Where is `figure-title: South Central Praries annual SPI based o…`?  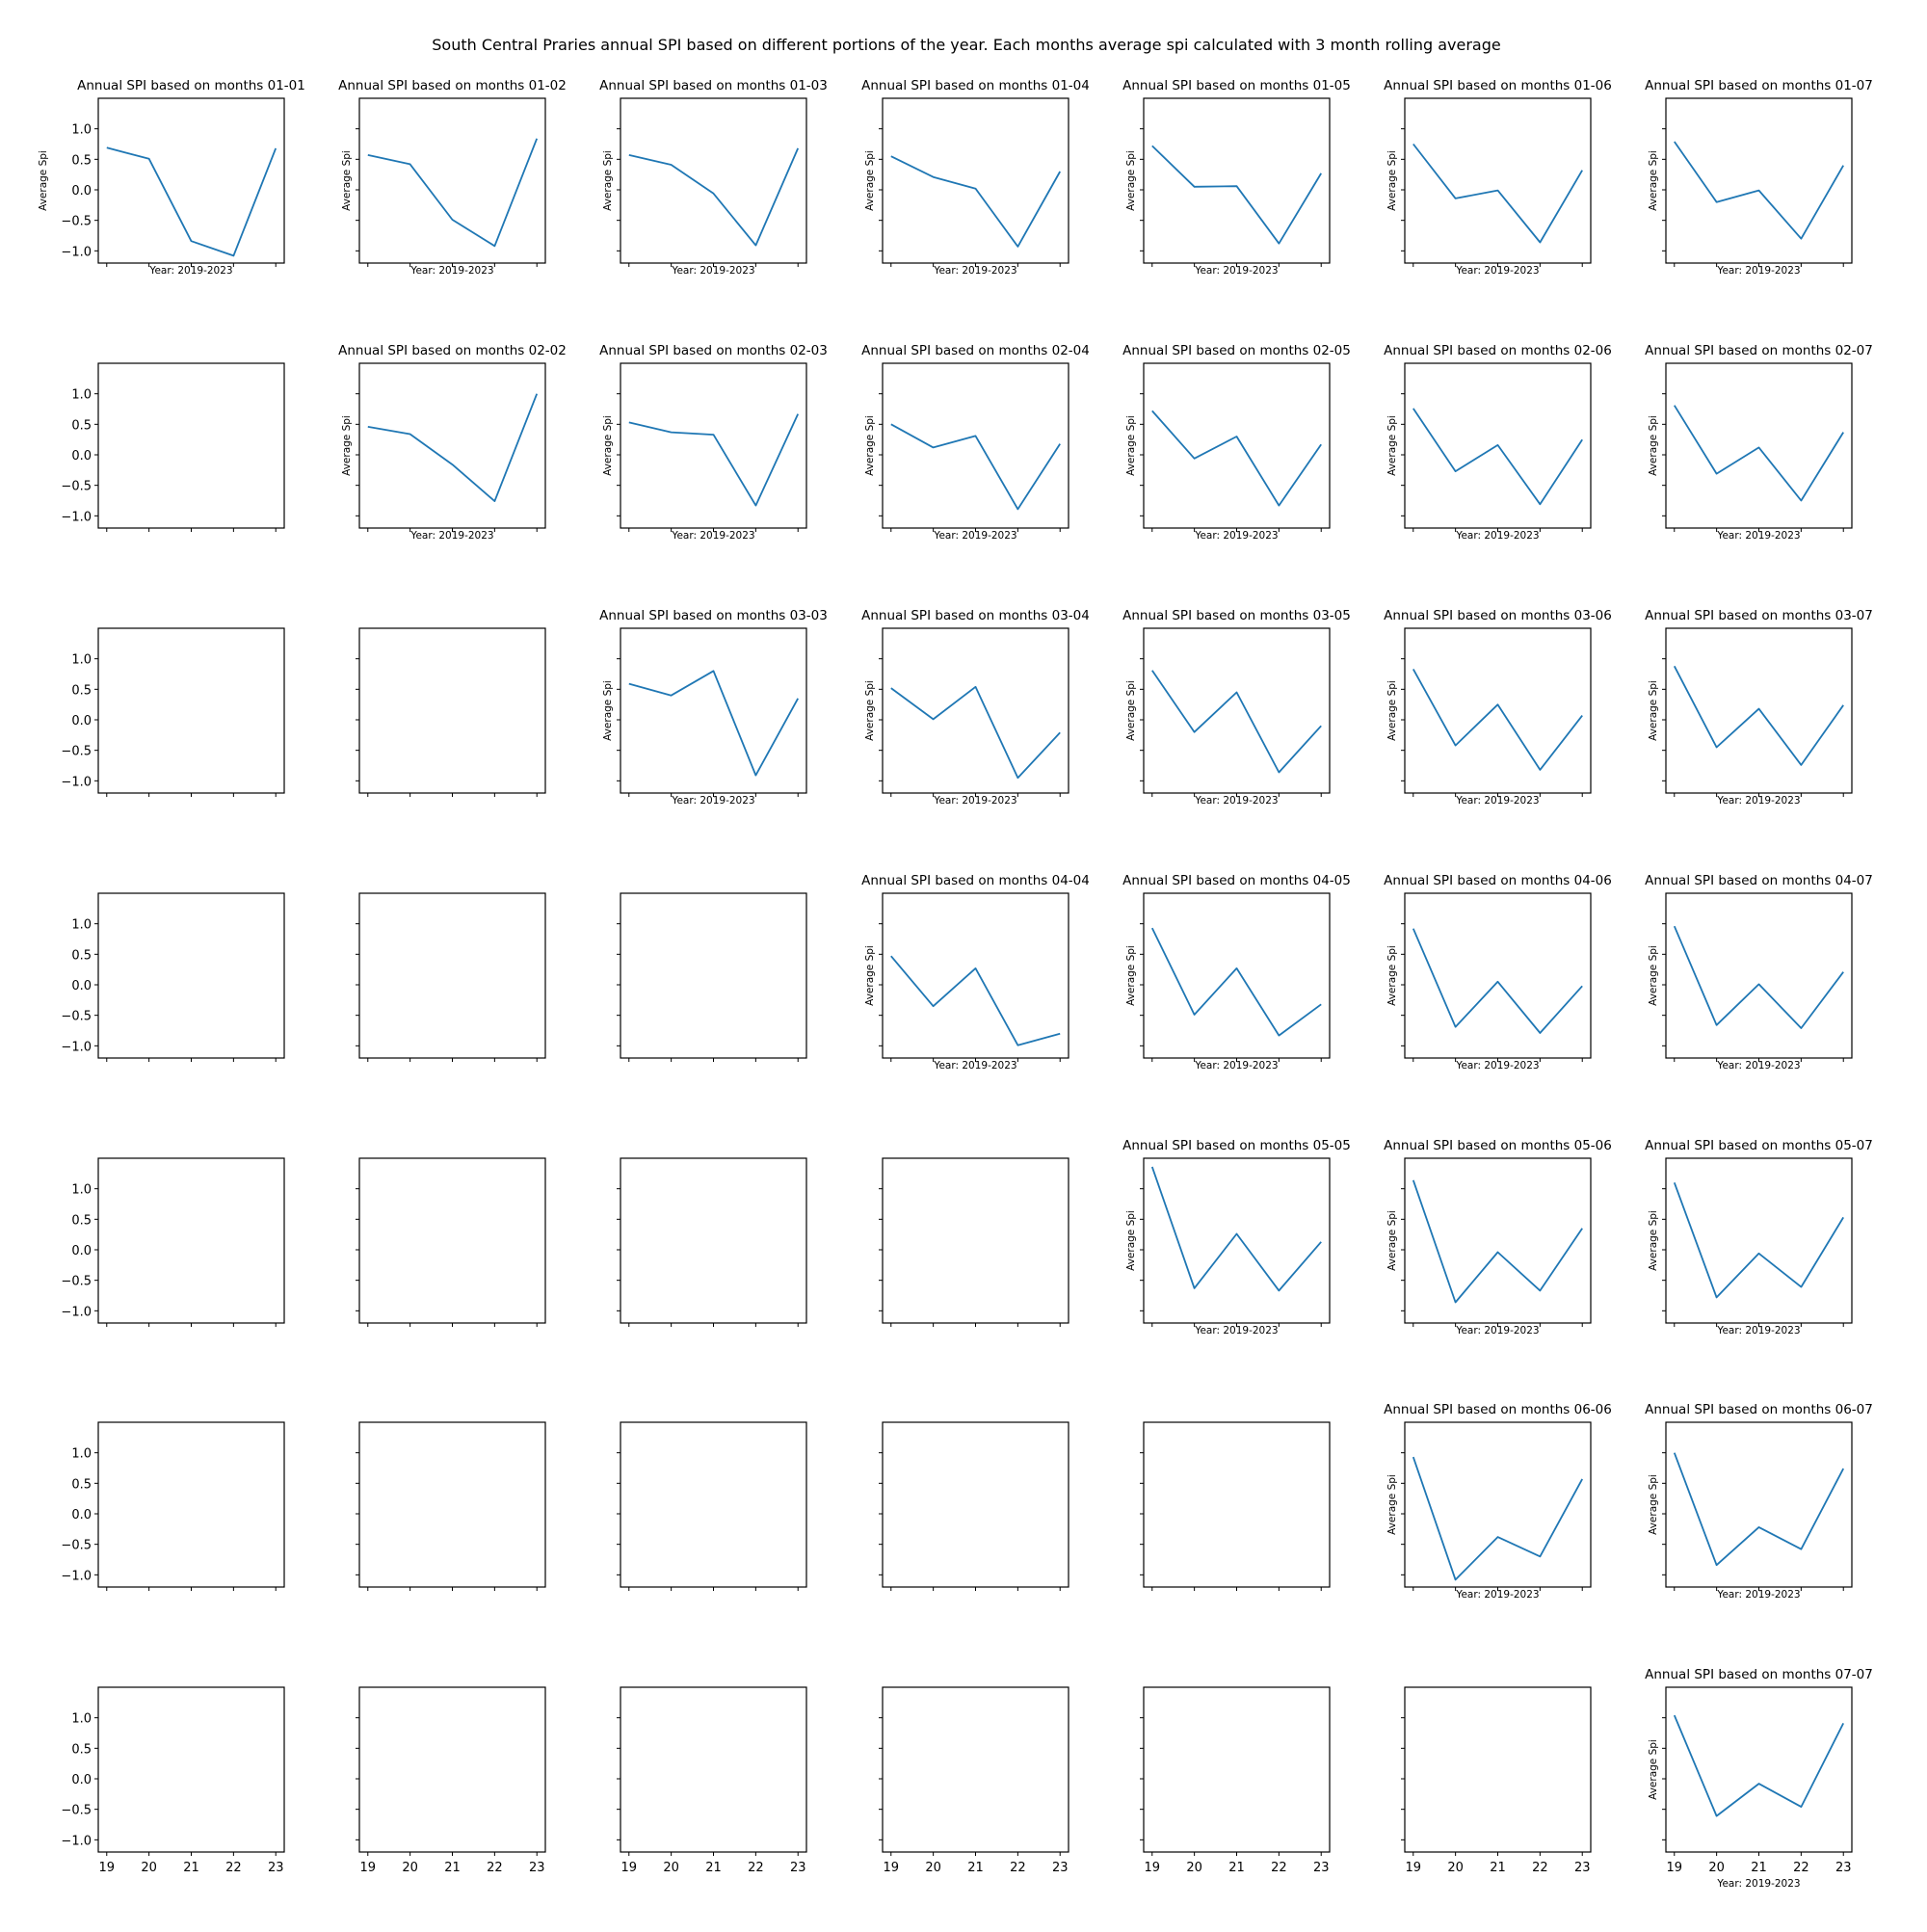
figure-title: South Central Praries annual SPI based o… is located at coordinates (966, 45).